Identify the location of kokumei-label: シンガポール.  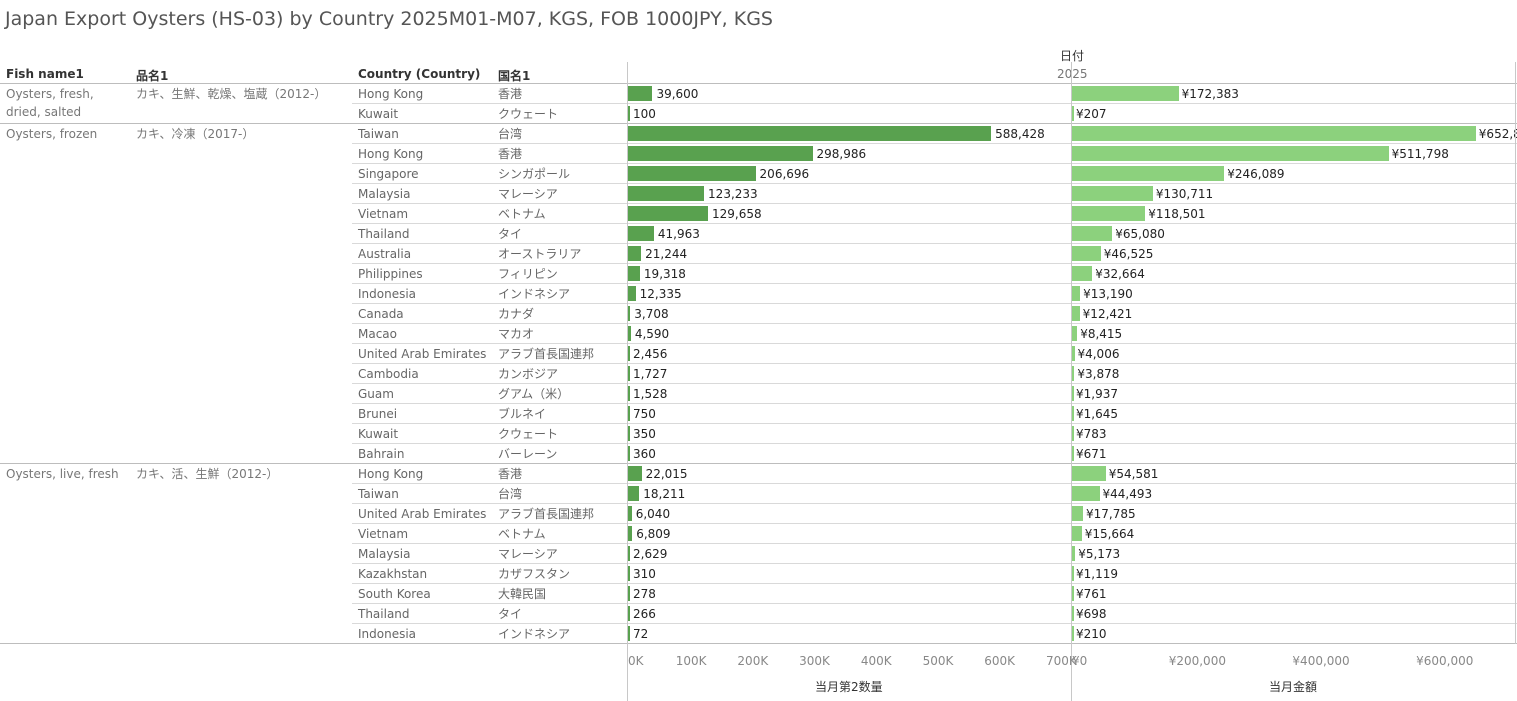
(534, 174).